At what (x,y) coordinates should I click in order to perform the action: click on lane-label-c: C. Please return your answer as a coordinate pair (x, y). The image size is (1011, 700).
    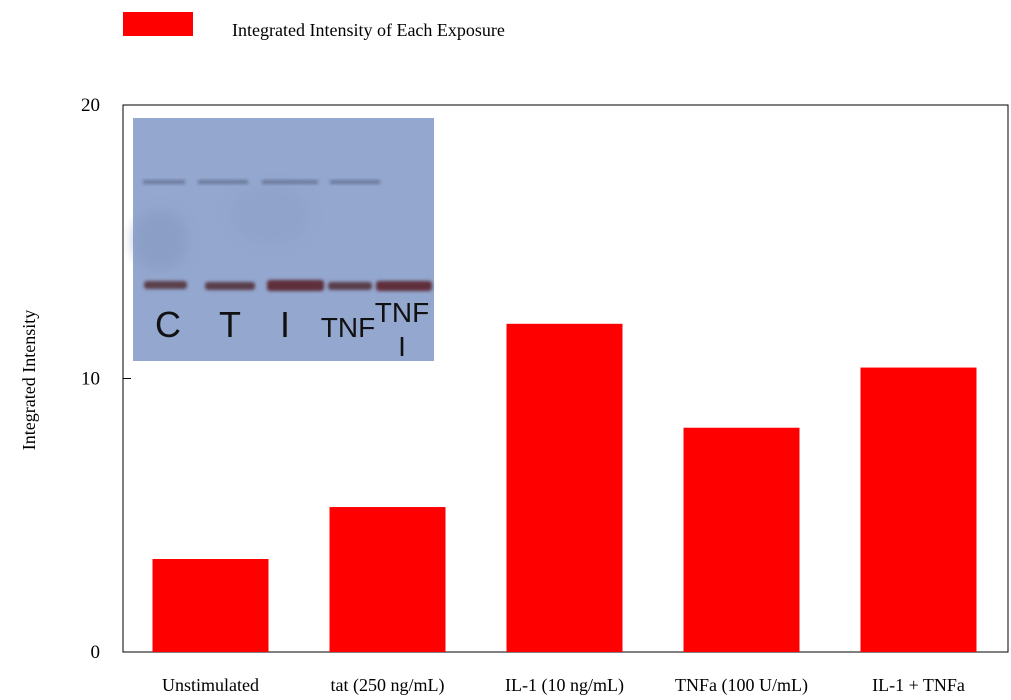
    Looking at the image, I should click on (168, 324).